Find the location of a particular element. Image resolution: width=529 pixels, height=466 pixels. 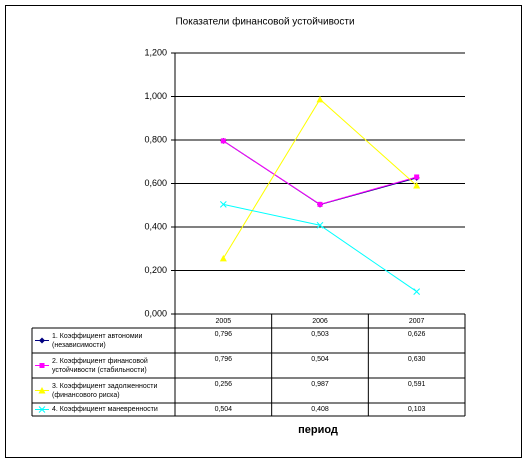

y-tick-label: 0,800 is located at coordinates (155, 139).